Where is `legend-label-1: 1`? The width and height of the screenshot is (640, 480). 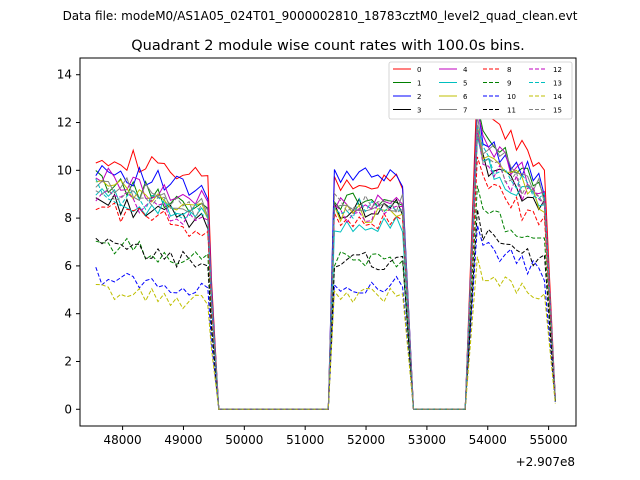 legend-label-1: 1 is located at coordinates (419, 84).